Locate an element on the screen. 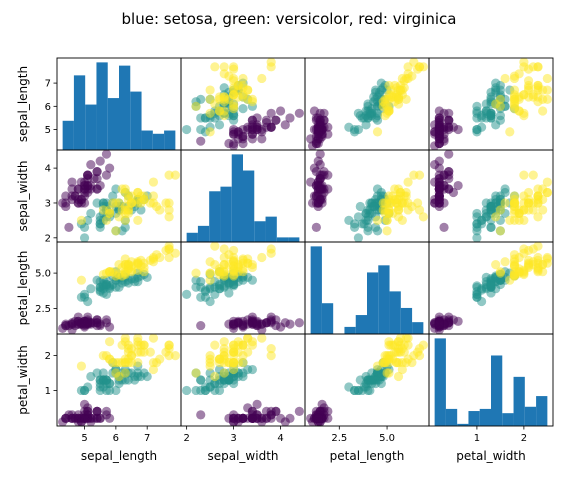  x-tick-label: 6 is located at coordinates (116, 438).